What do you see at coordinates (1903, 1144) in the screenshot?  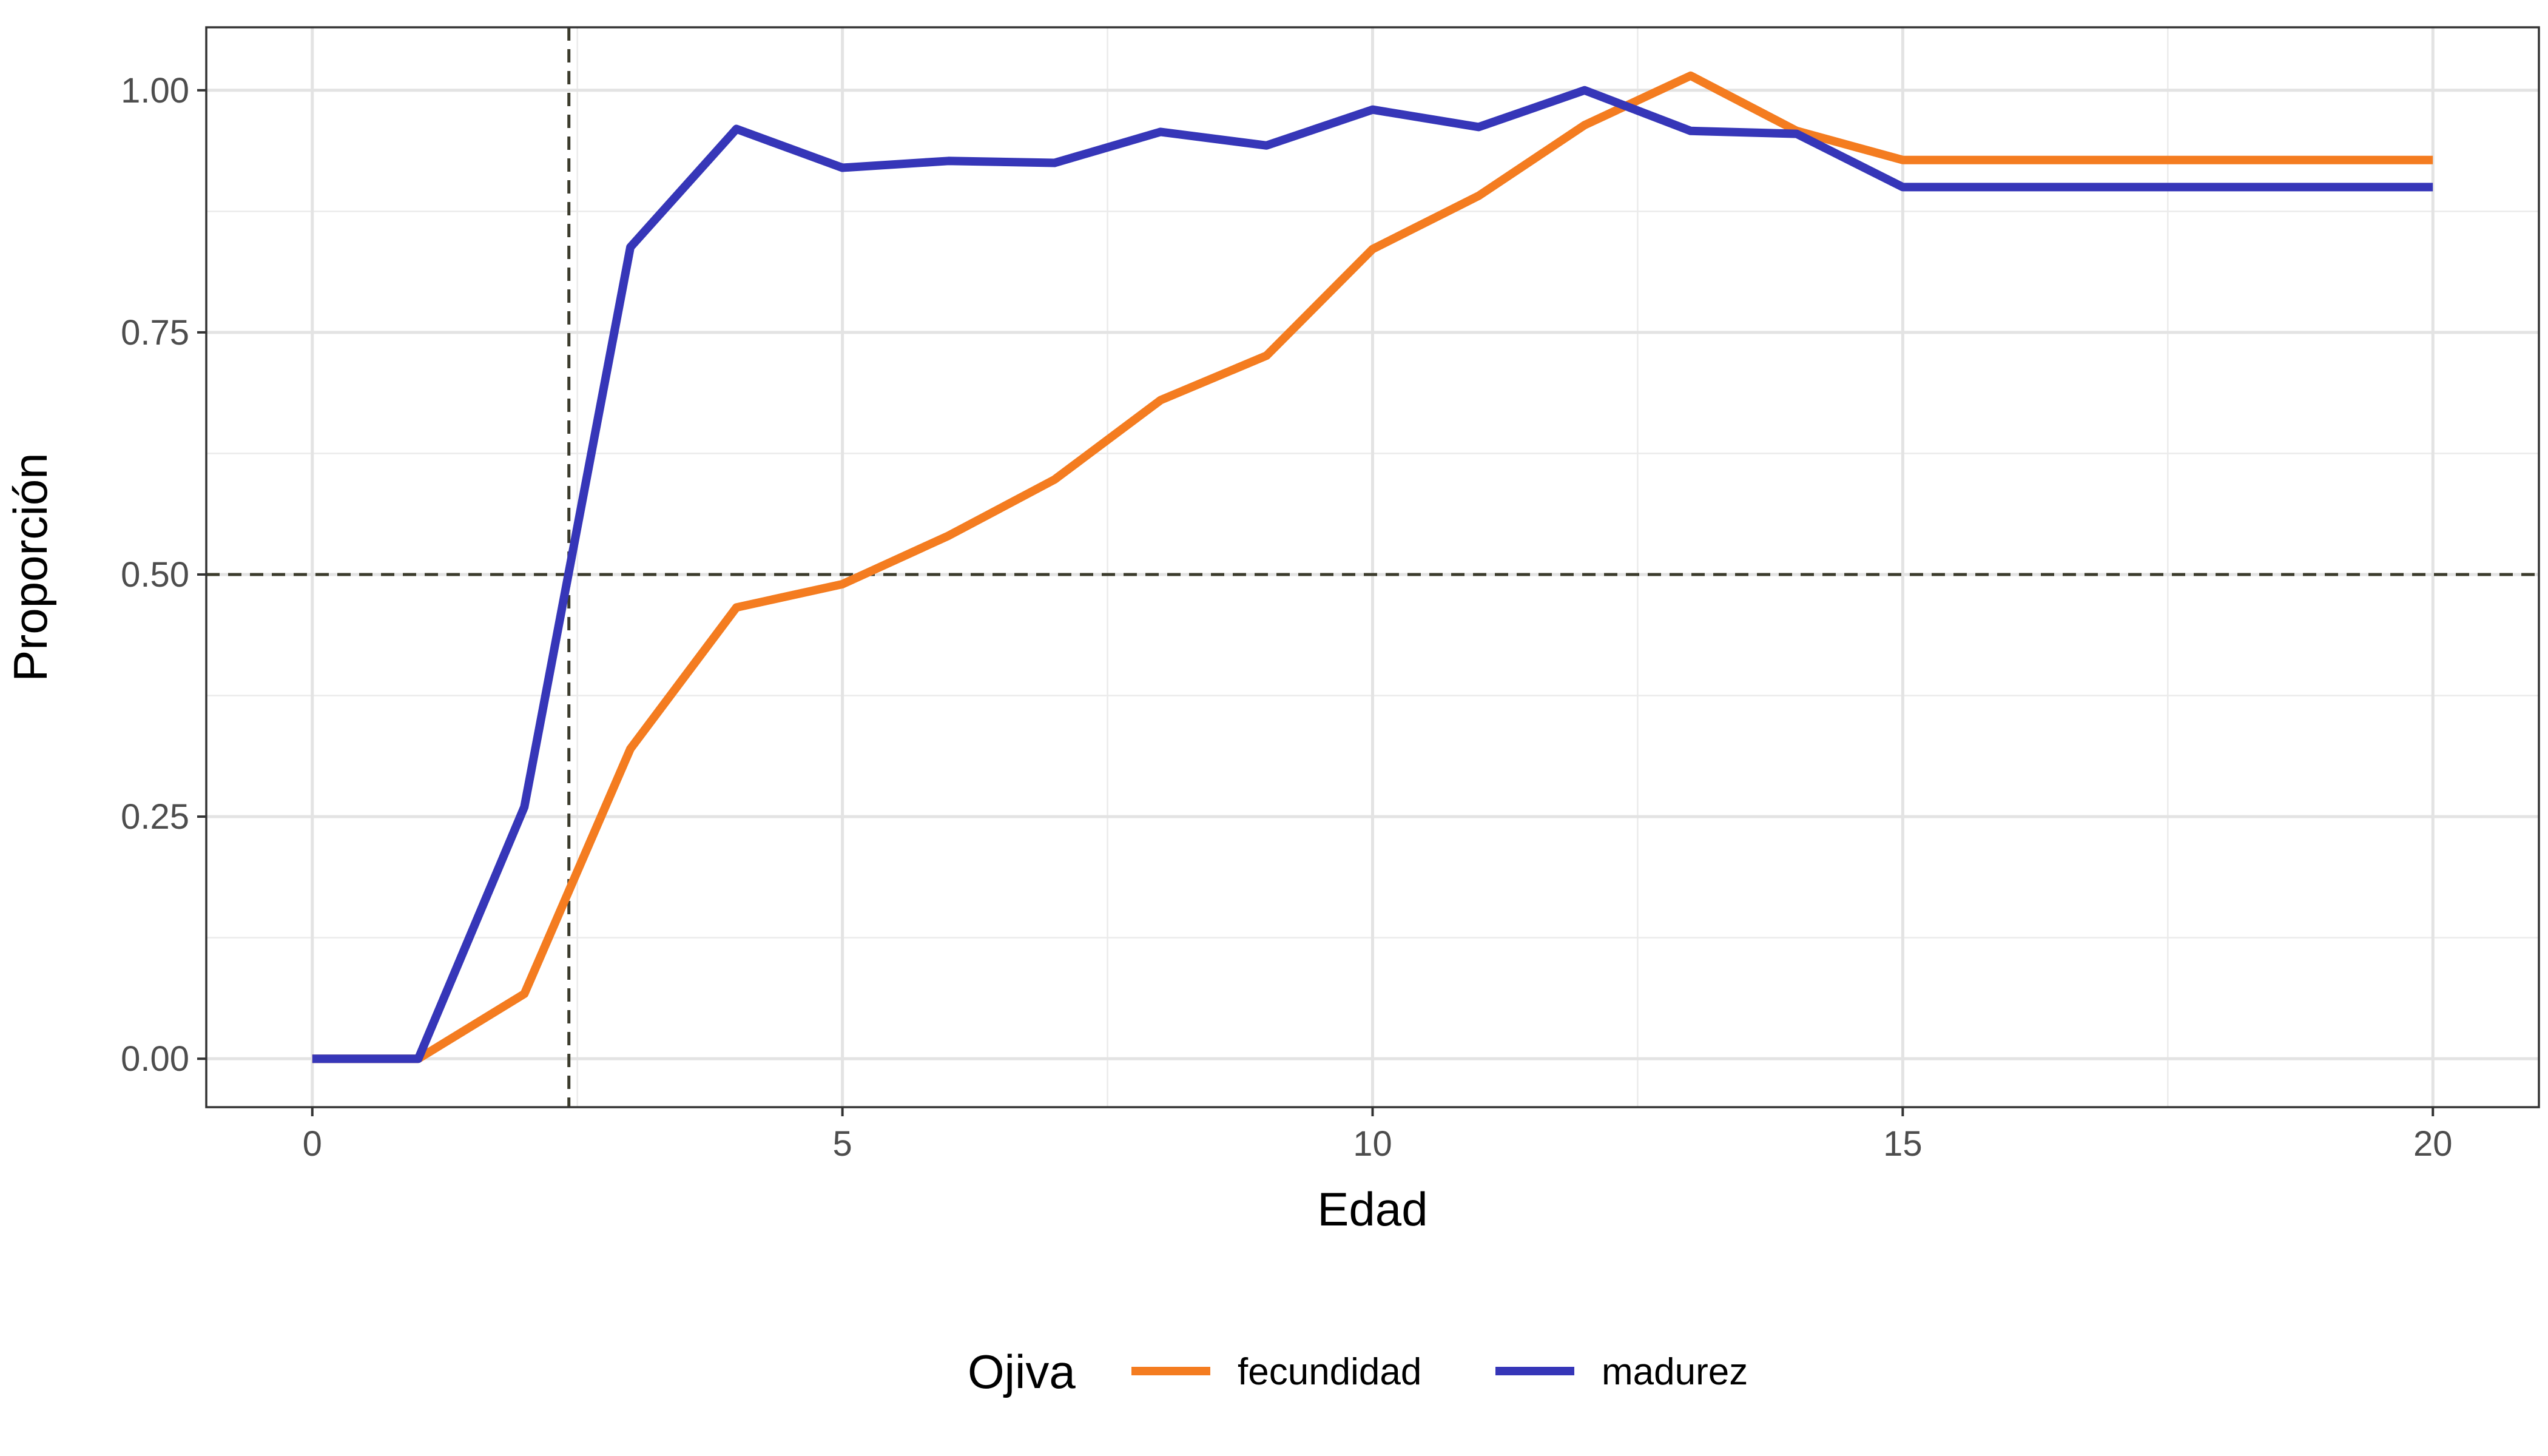 I see `x-tick-label: 15` at bounding box center [1903, 1144].